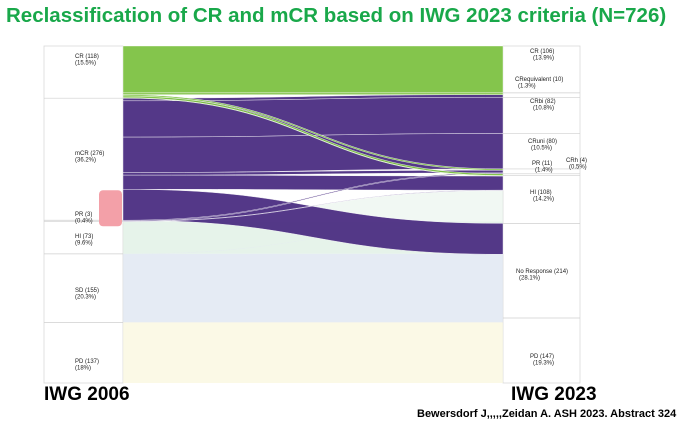 This screenshot has height=433, width=690. I want to click on left-node-label-mcr: mCR (276), so click(89, 154).